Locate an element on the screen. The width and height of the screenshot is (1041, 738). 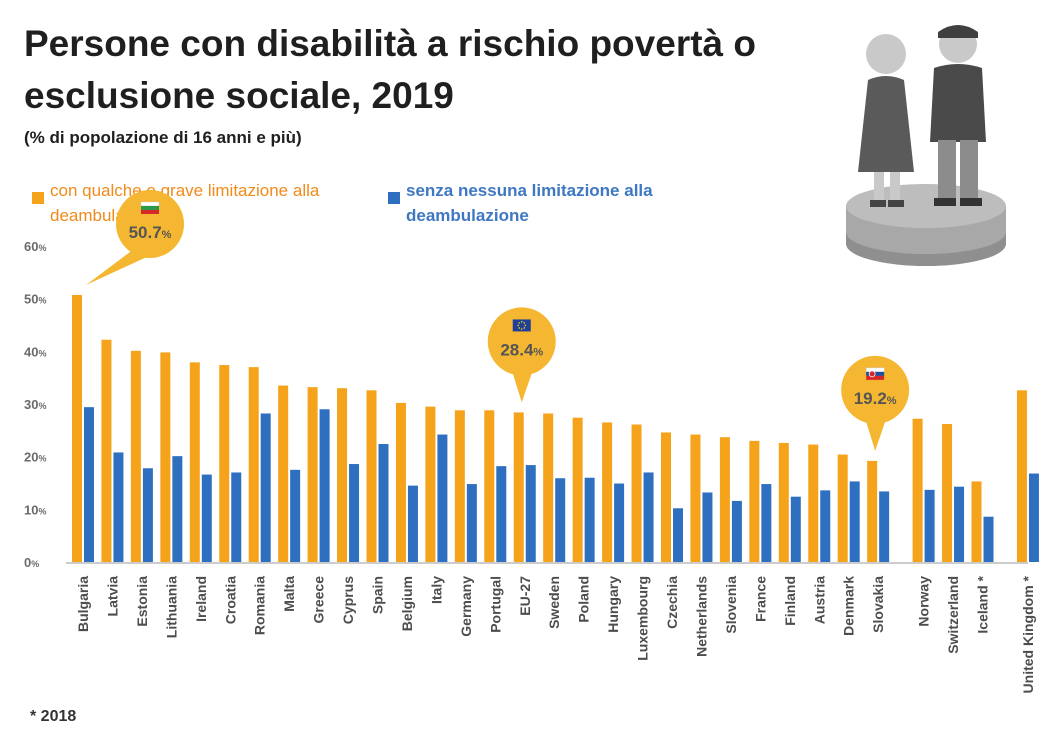
x-tick-label: Finland is located at coordinates (790, 601).